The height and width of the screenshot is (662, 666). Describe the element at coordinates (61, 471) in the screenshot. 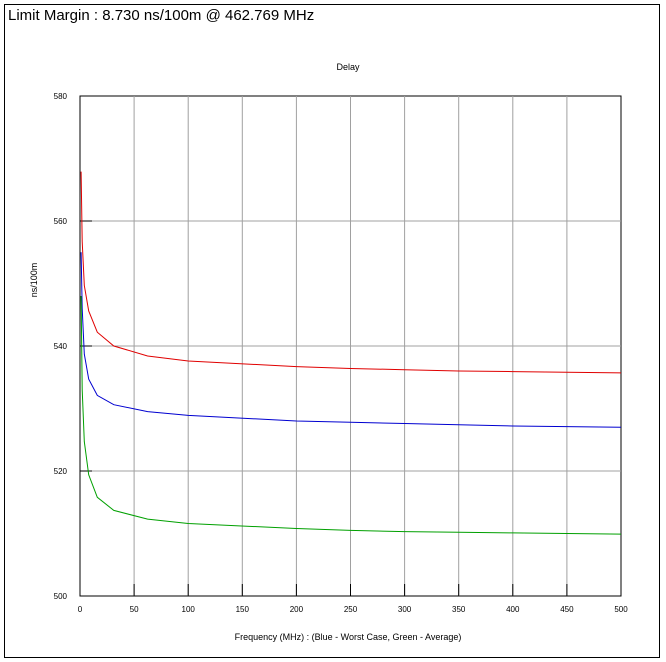

I see `y-tick-label: 520` at that location.